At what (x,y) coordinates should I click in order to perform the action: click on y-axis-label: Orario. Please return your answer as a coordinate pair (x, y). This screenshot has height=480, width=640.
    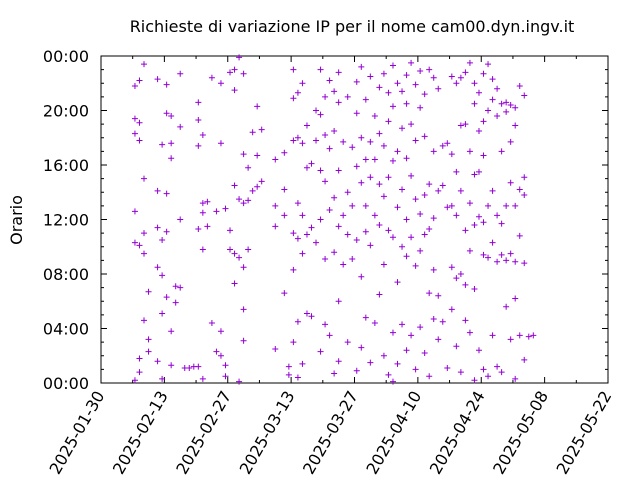
    Looking at the image, I should click on (16, 220).